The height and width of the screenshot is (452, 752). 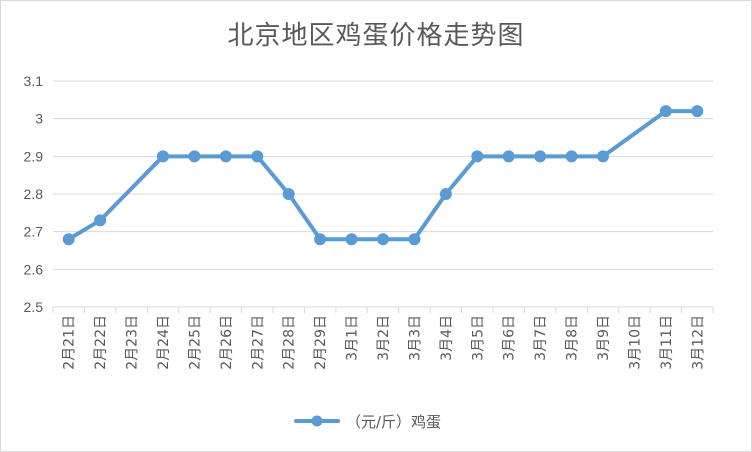 I want to click on x-tick-label: 3月6日, so click(x=510, y=338).